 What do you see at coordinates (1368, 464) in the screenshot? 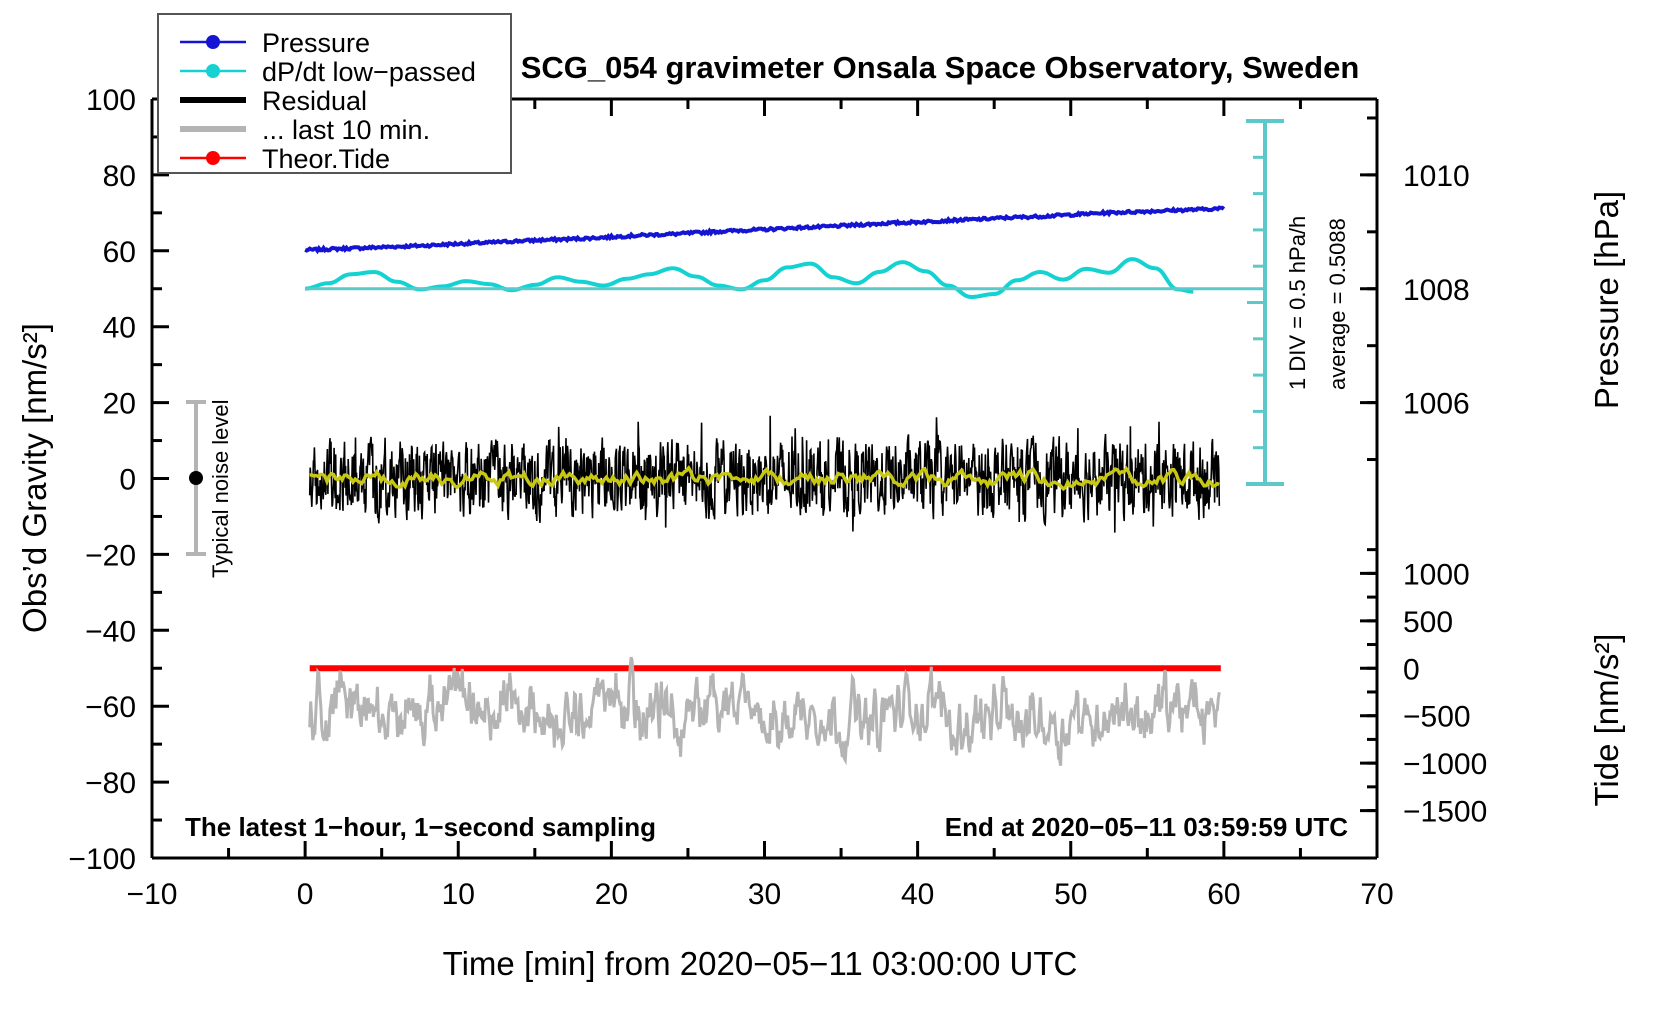
I see `right-axis-ticks` at bounding box center [1368, 464].